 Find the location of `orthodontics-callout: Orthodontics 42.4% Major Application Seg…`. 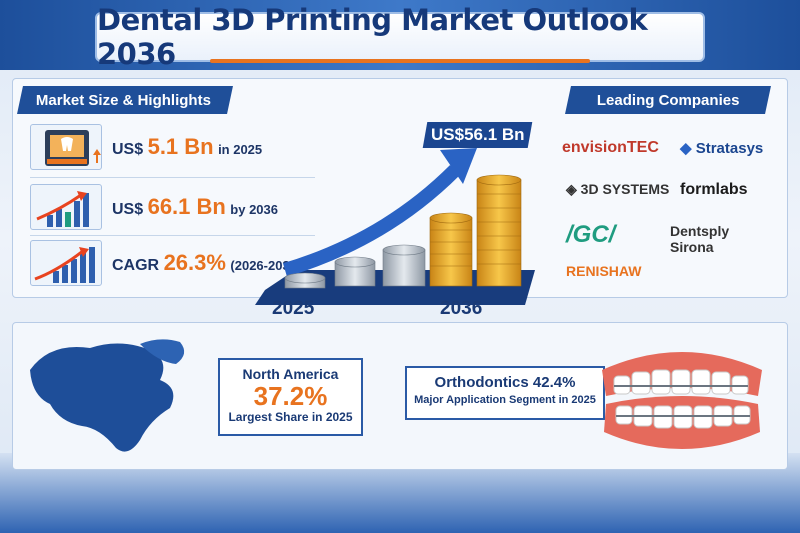

orthodontics-callout: Orthodontics 42.4% Major Application Seg… is located at coordinates (505, 393).